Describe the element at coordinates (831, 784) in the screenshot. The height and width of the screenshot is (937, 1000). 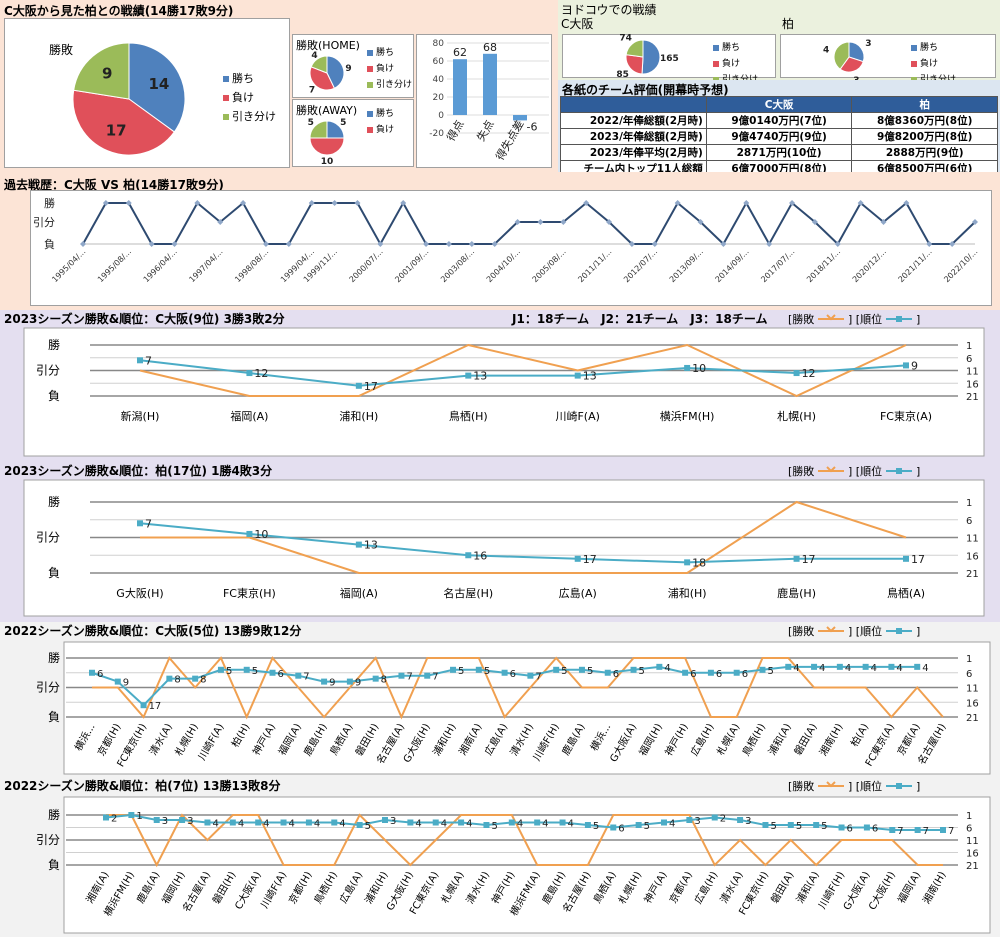
I see `legend-marker` at that location.